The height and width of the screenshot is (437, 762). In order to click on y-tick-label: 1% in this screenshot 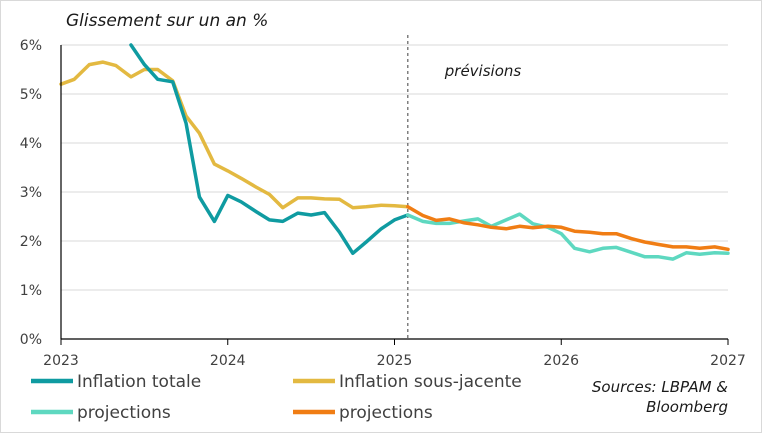, I will do `click(31, 291)`.